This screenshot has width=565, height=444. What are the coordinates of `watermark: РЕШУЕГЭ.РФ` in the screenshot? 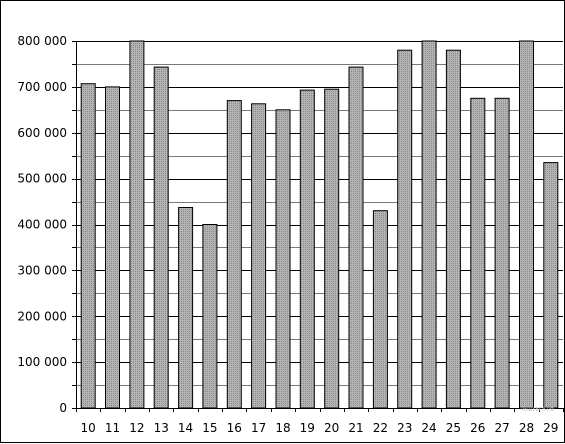 It's located at (538, 410).